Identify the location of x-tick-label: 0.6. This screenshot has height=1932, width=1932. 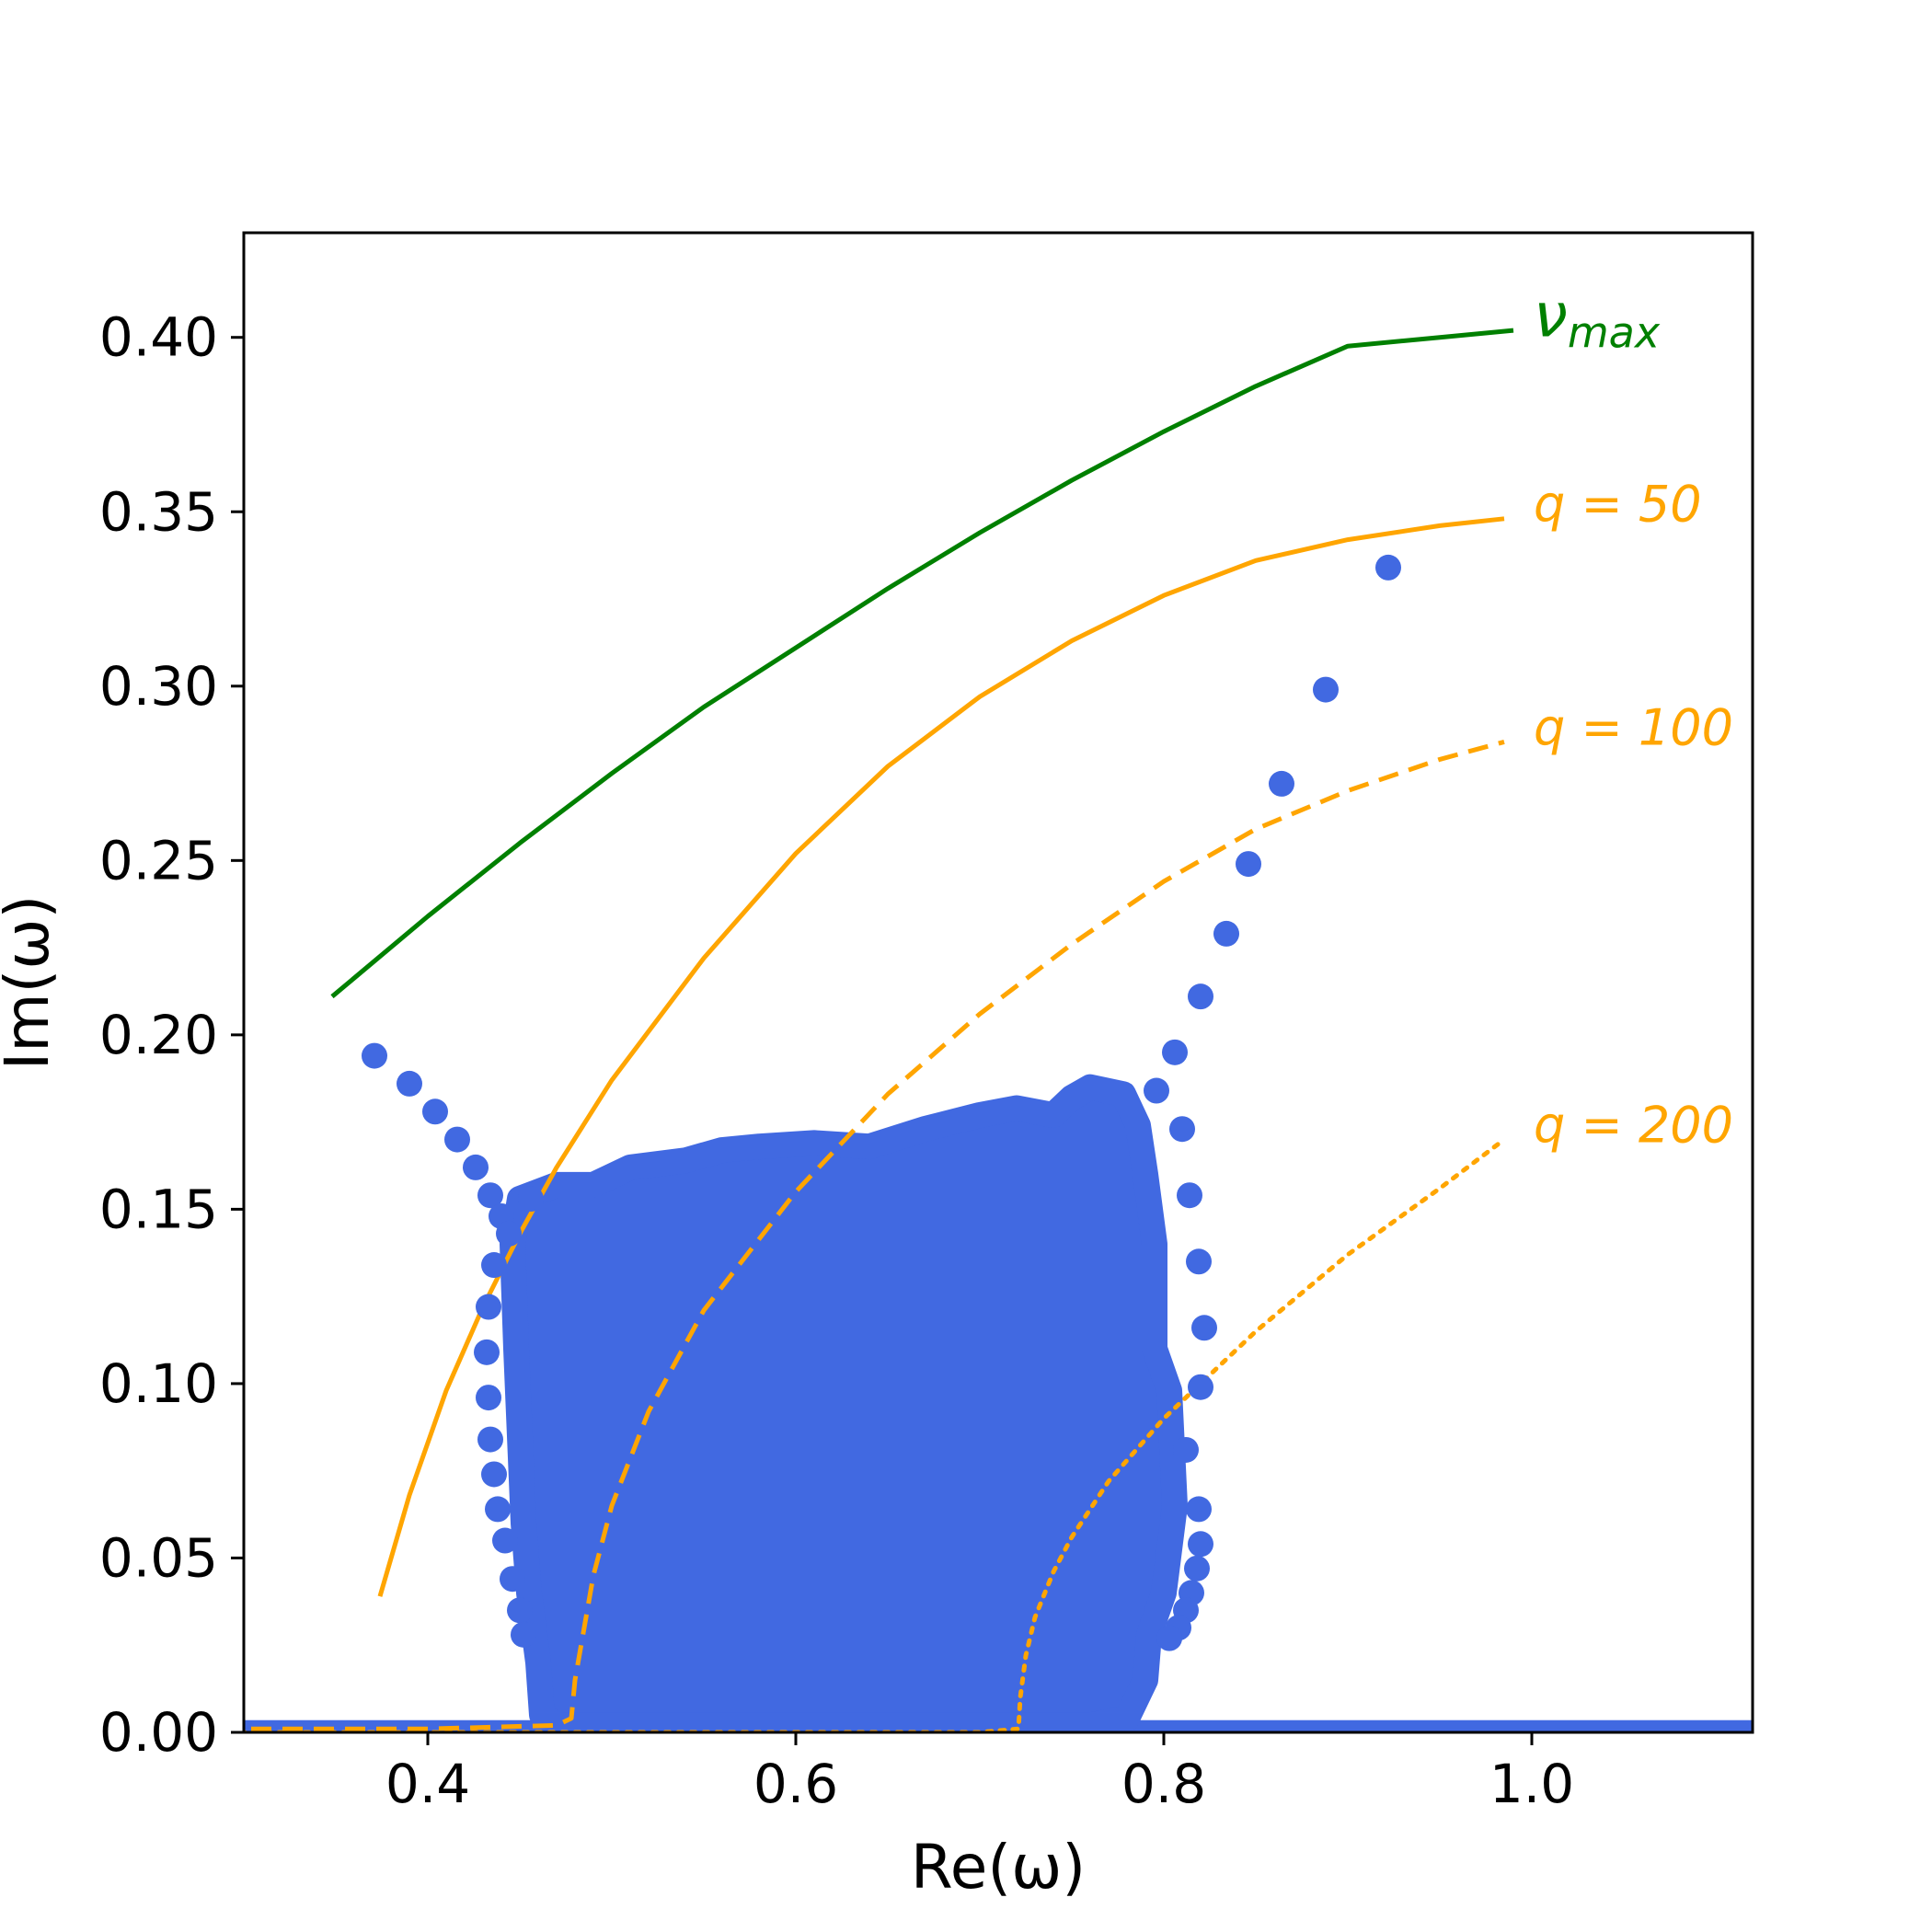
(795, 1784).